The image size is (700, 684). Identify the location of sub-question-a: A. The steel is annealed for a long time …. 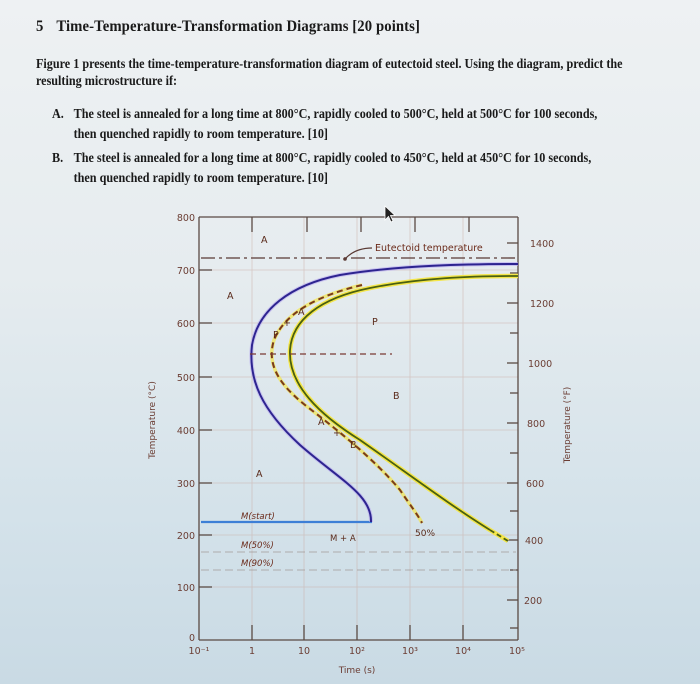
(344, 124).